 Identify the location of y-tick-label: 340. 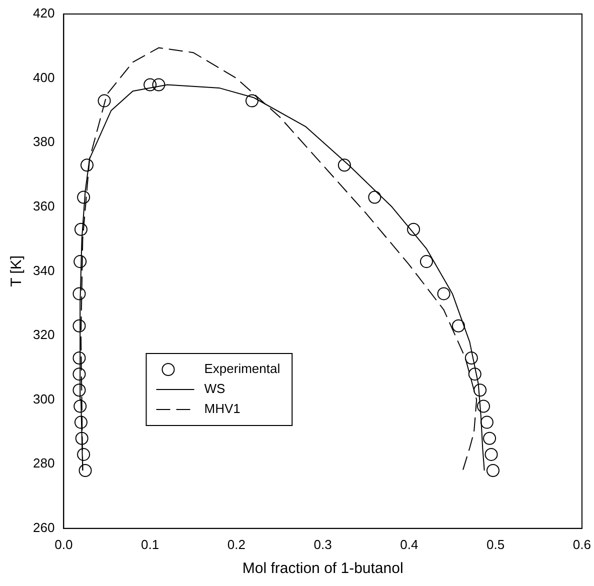
(43, 270).